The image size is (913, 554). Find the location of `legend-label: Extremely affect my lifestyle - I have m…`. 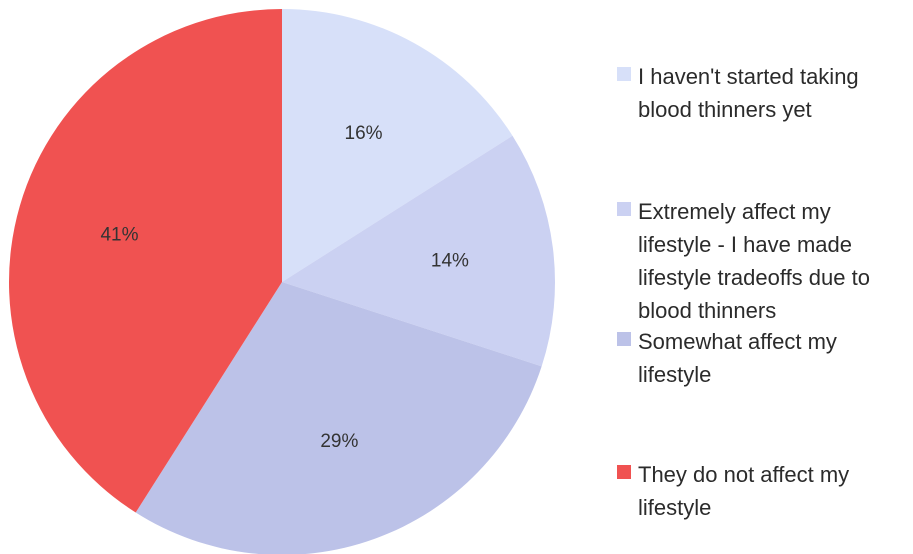

legend-label: Extremely affect my lifestyle - I have m… is located at coordinates (754, 261).